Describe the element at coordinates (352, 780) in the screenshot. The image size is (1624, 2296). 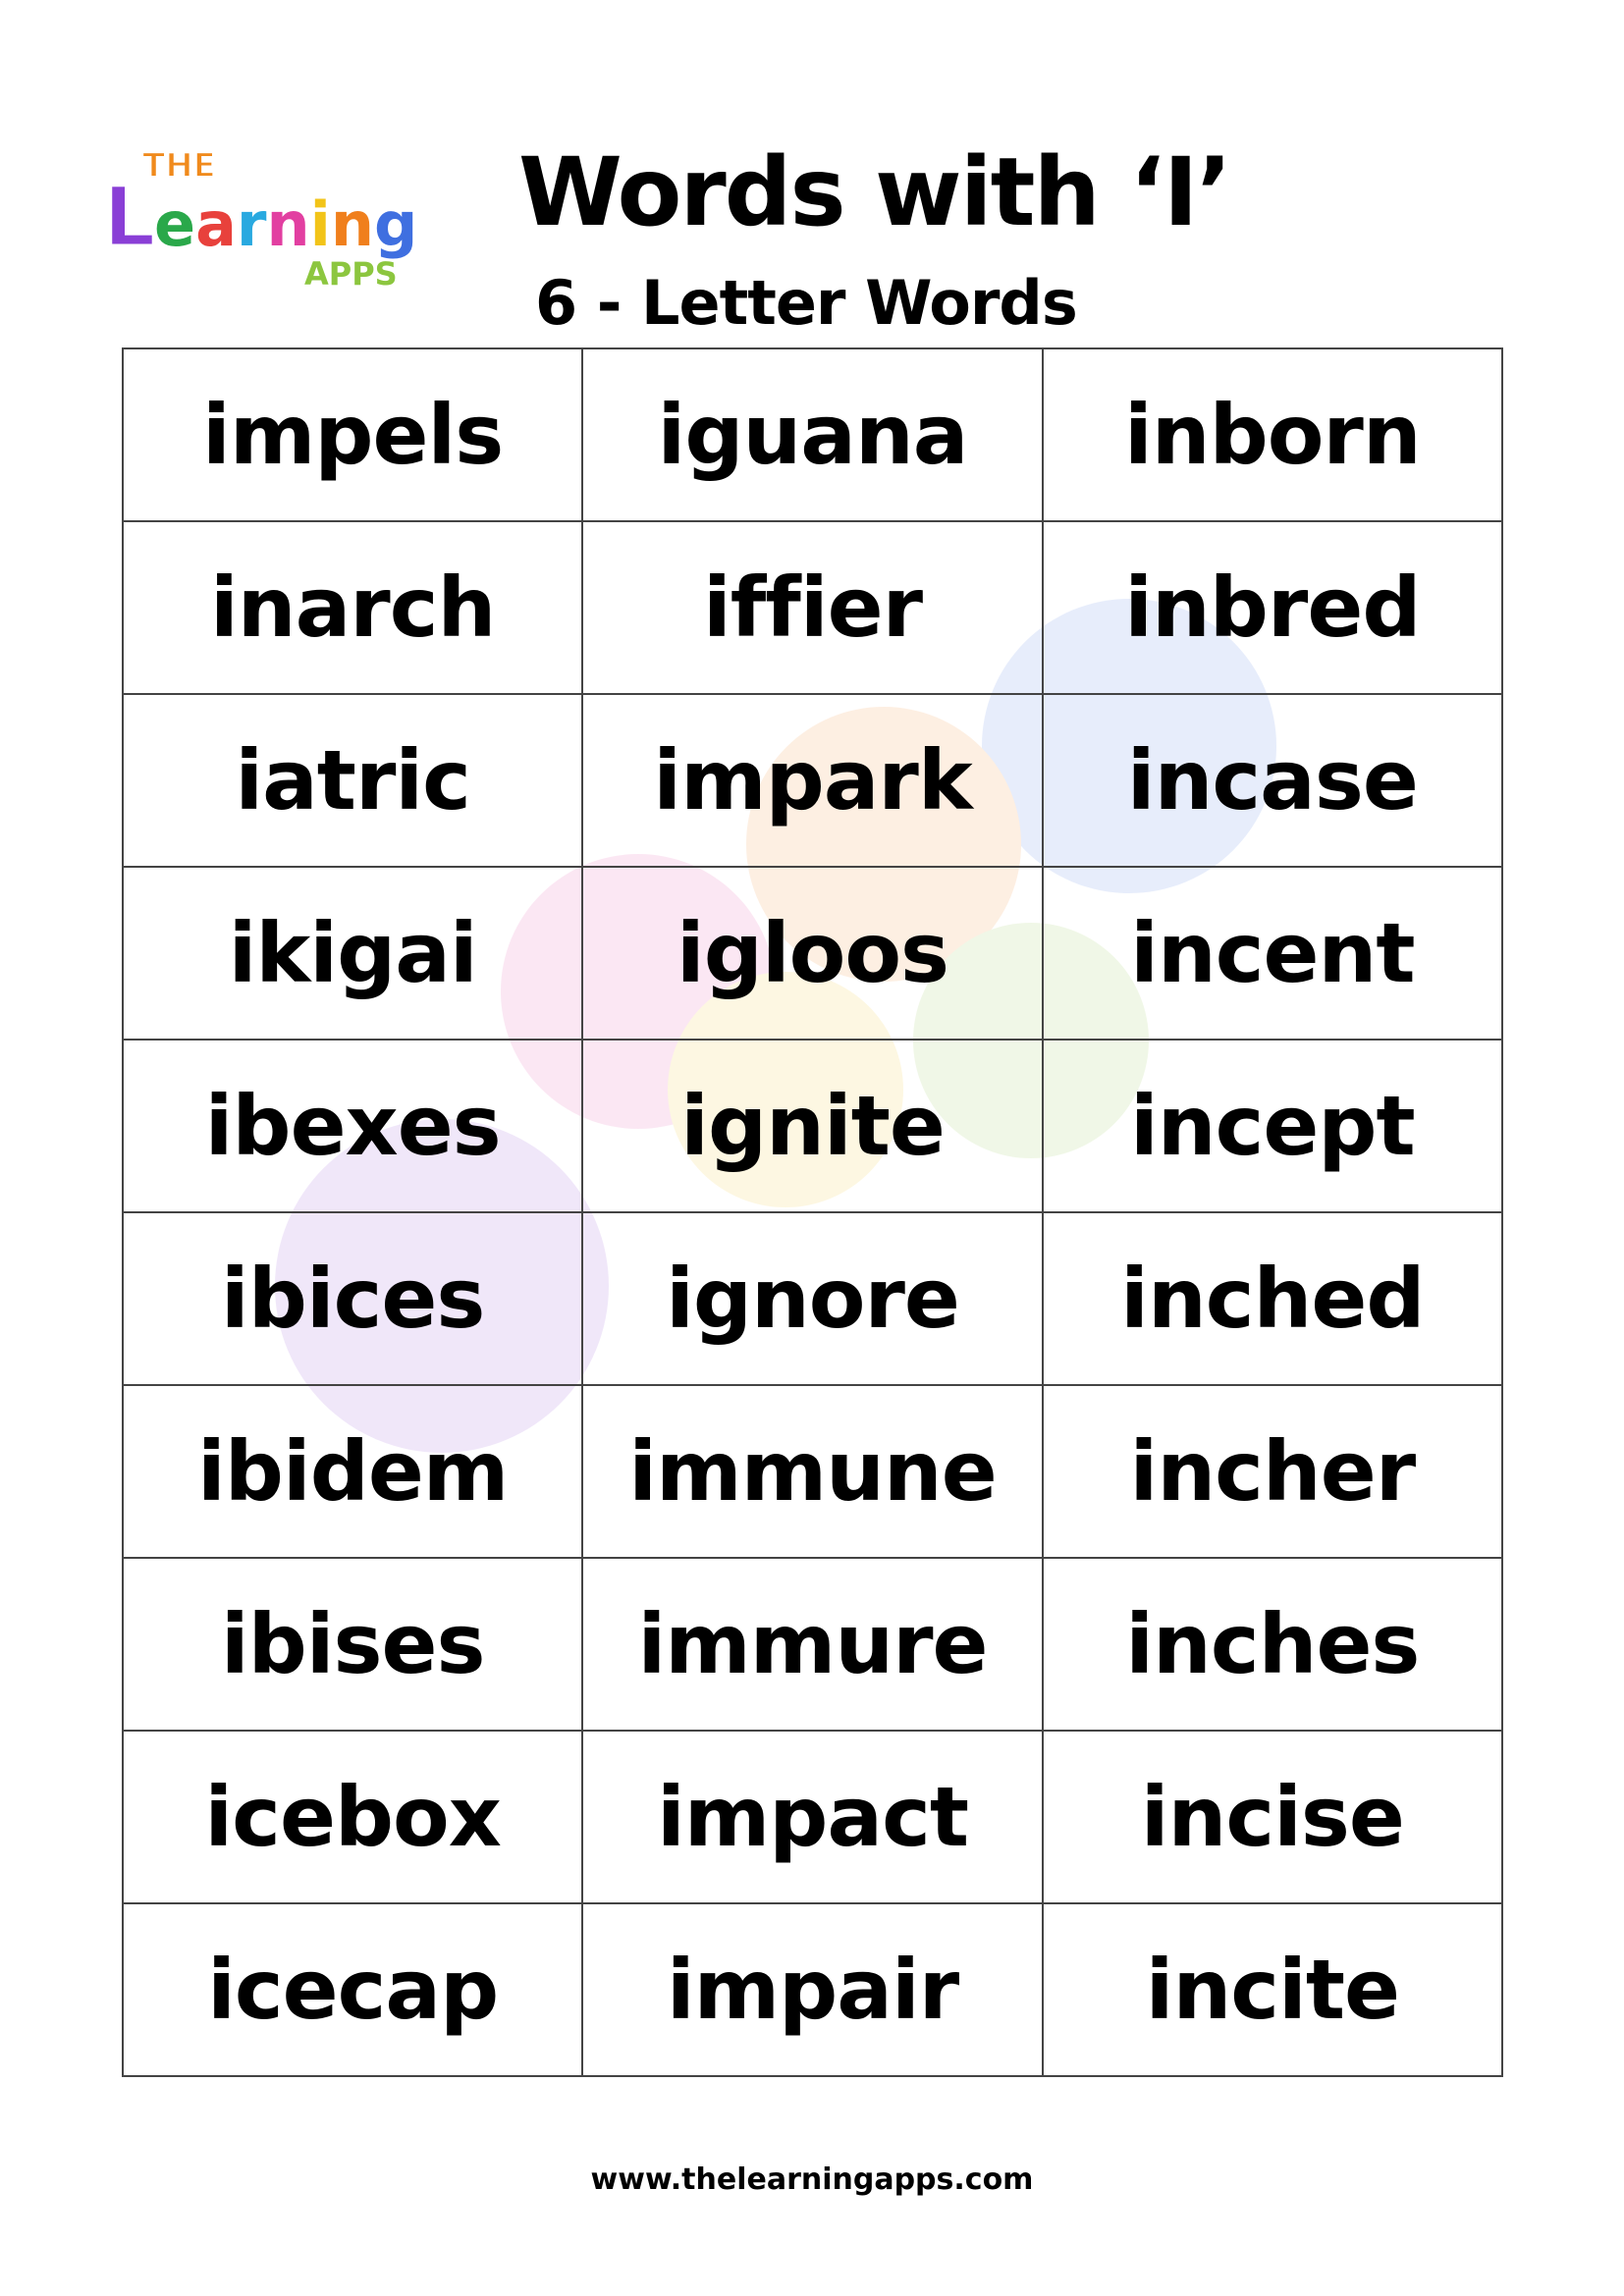
I see `word-cell: iatric` at that location.